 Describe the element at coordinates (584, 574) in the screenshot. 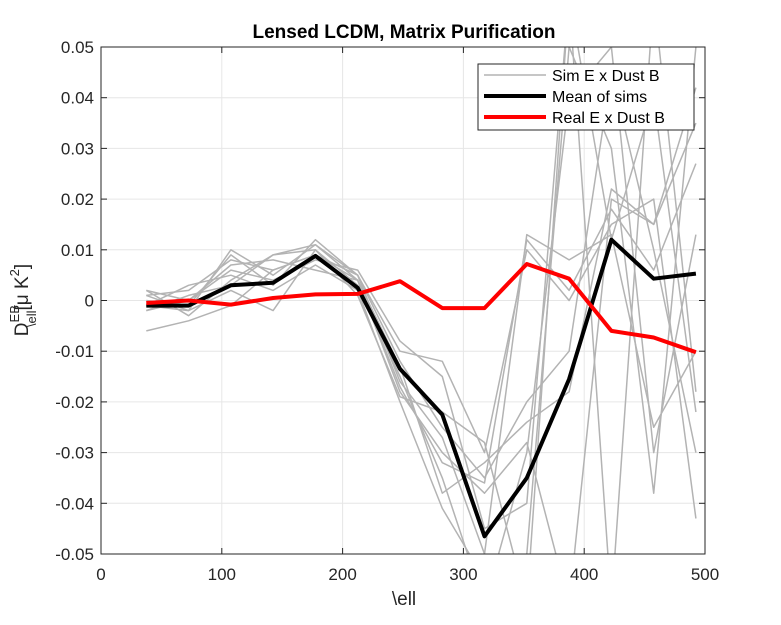

I see `x-tick-label: 400` at that location.